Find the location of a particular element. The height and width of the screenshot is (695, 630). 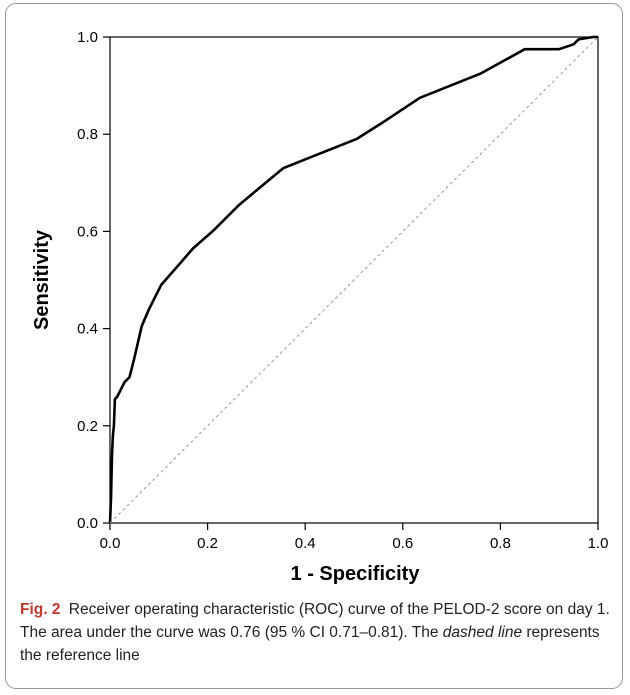

x-axis-label: 1 - Specificity is located at coordinates (356, 574).